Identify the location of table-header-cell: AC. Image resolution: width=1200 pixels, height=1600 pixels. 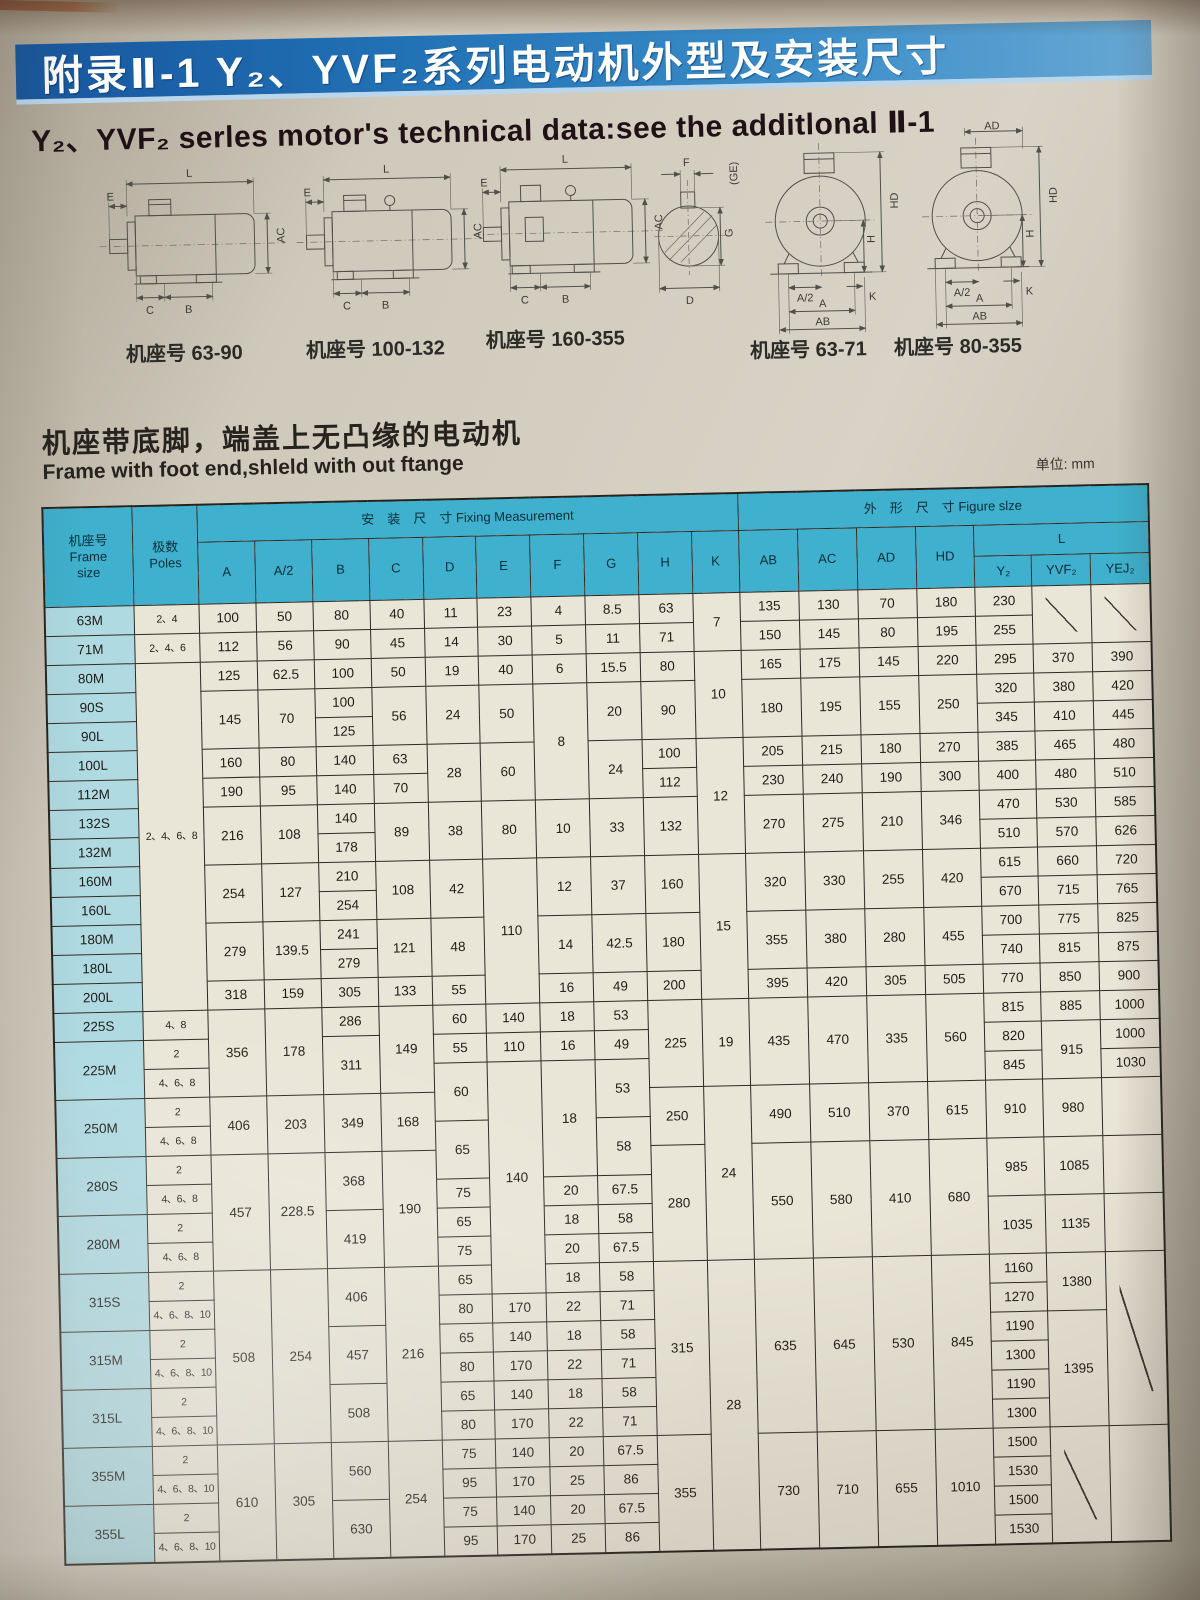
(827, 559).